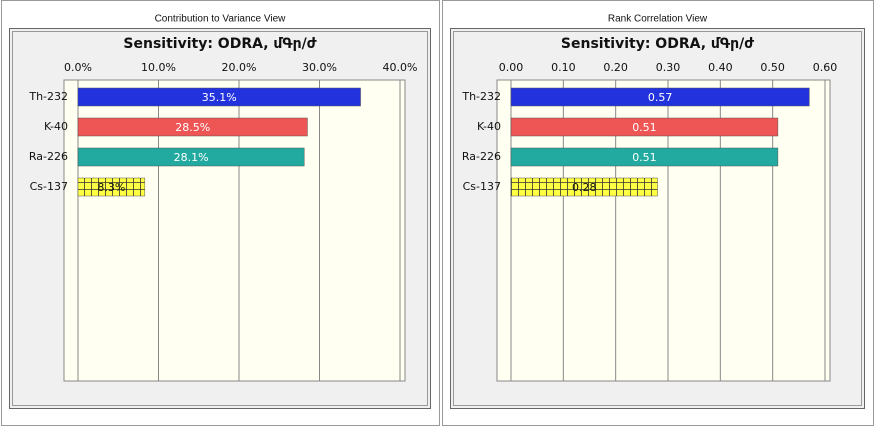 Image resolution: width=874 pixels, height=427 pixels. I want to click on x-tick-label: 40.0%, so click(400, 67).